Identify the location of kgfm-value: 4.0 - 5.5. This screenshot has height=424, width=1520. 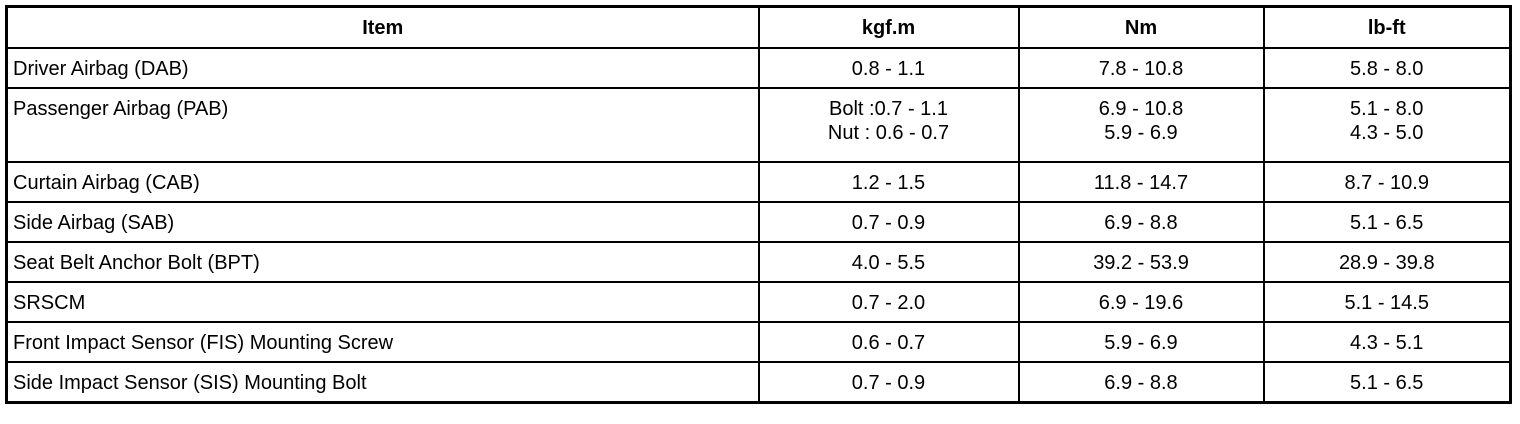
(888, 263).